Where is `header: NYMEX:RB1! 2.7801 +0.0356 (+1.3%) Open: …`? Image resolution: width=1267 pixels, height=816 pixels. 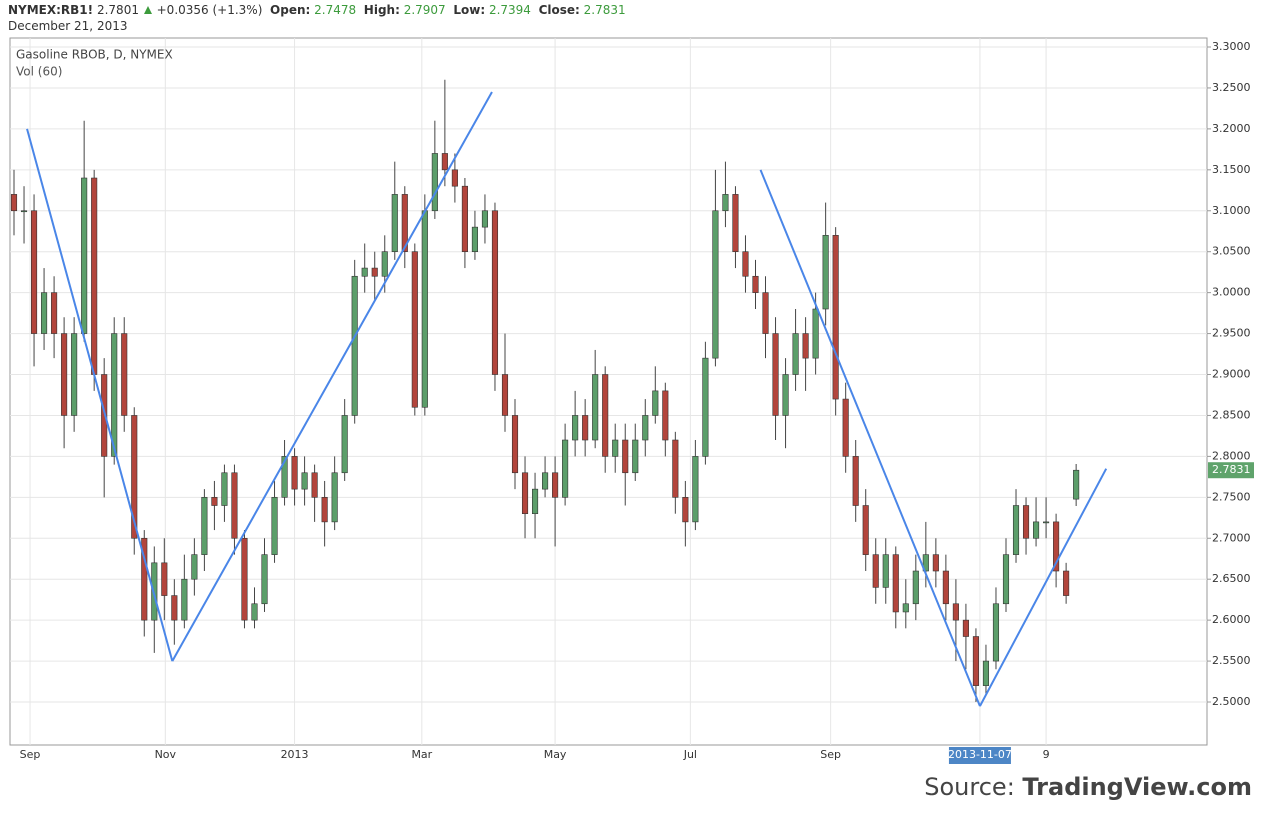 header: NYMEX:RB1! 2.7801 +0.0356 (+1.3%) Open: … is located at coordinates (317, 18).